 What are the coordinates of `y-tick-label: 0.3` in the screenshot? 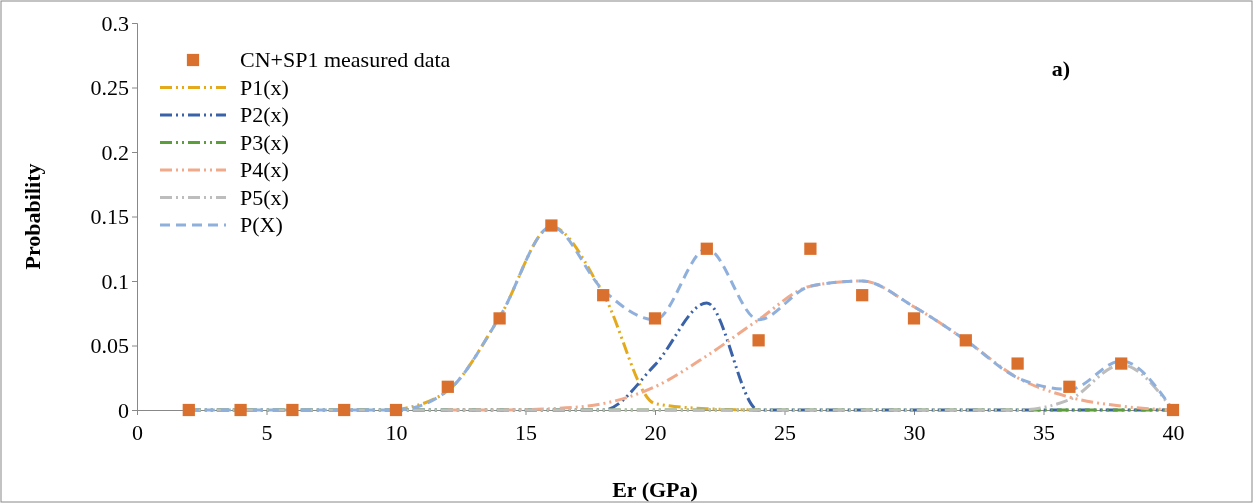 It's located at (115, 23).